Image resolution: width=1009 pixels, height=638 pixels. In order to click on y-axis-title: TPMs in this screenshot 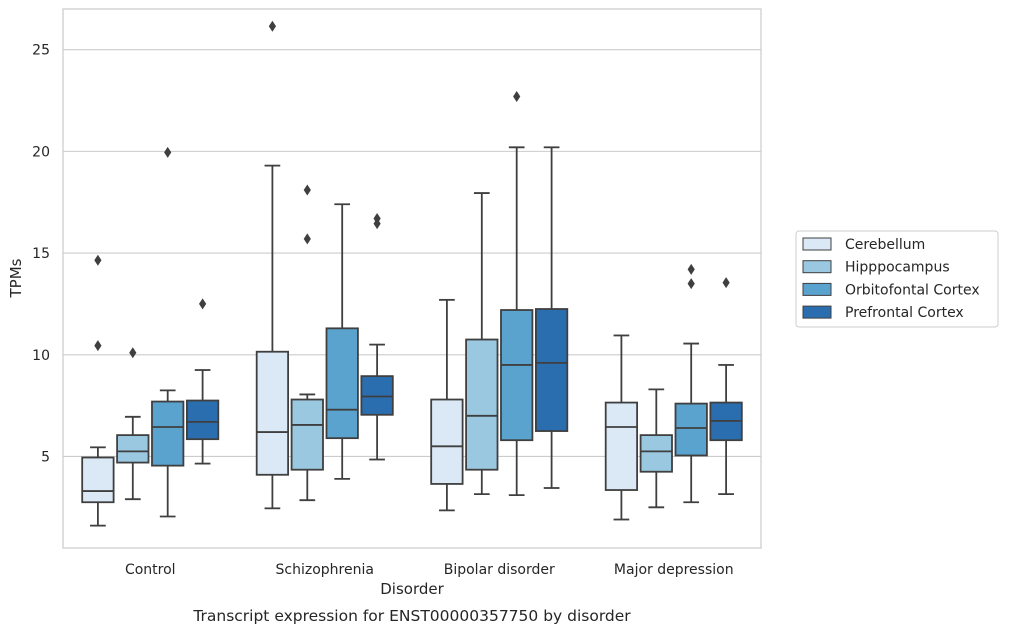, I will do `click(16, 278)`.